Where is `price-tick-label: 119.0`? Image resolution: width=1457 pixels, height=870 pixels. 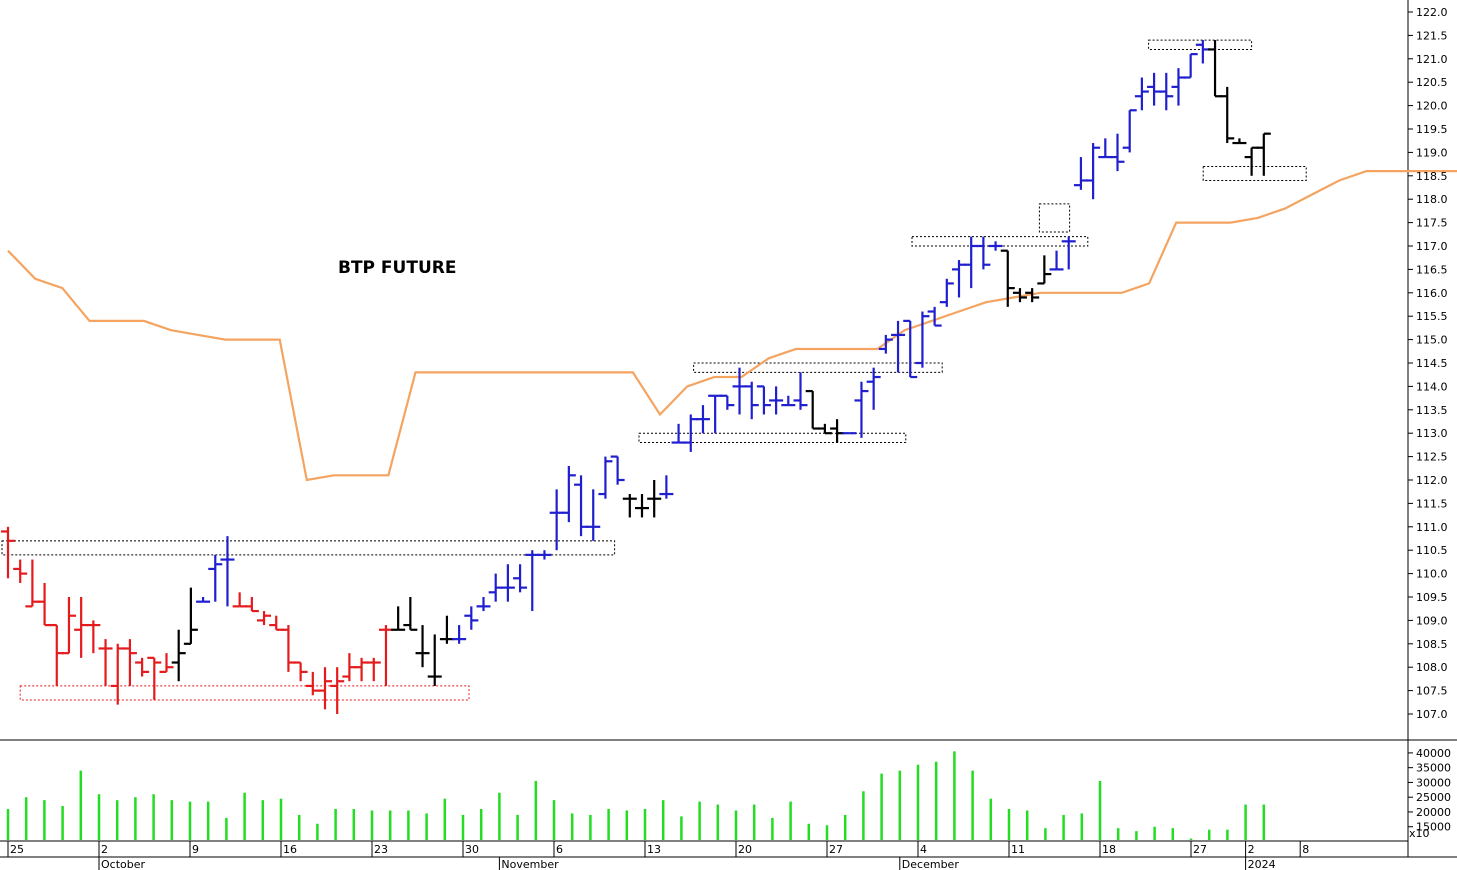
price-tick-label: 119.0 is located at coordinates (1432, 152).